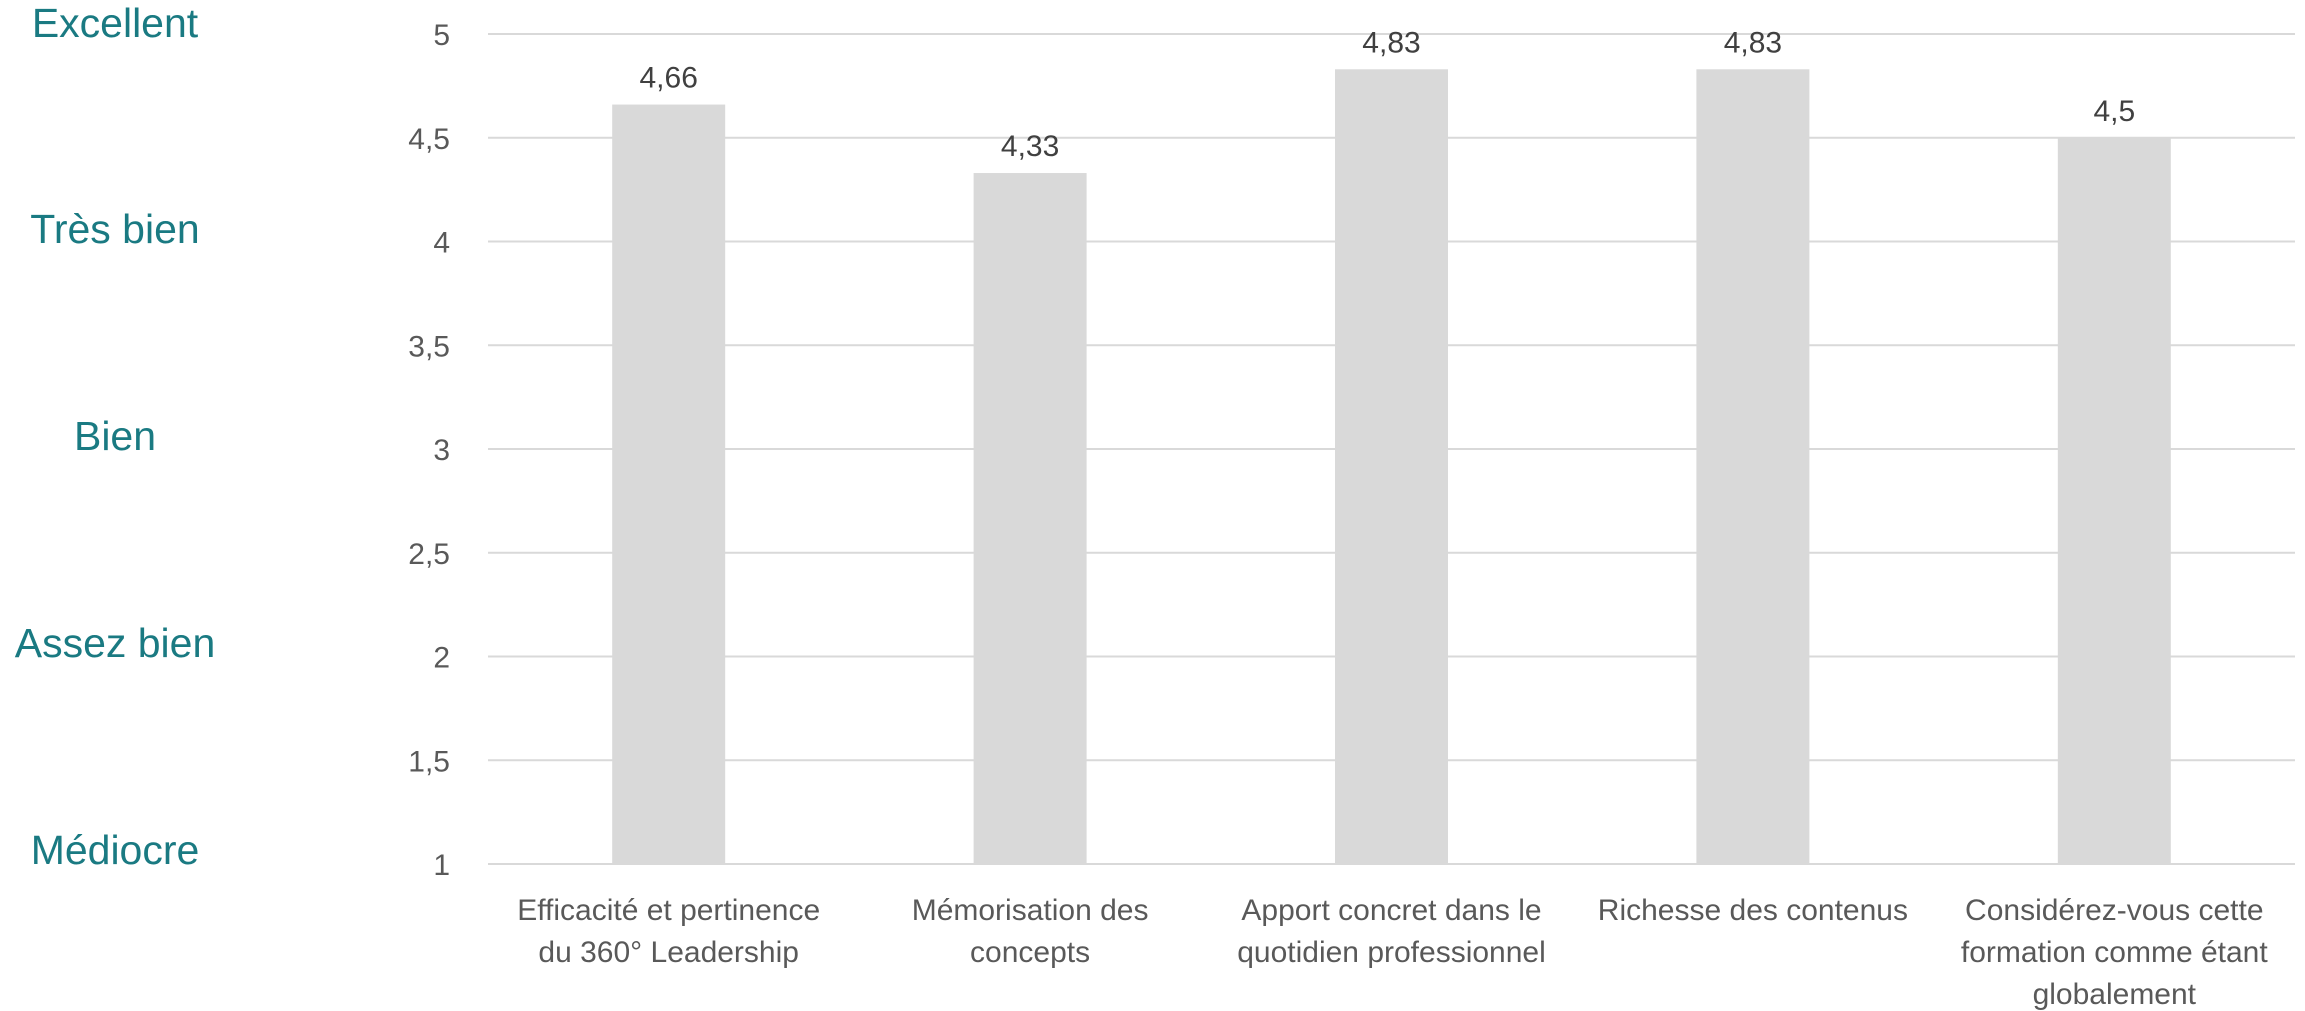  Describe the element at coordinates (1030, 910) in the screenshot. I see `x-tick-label: Mémorisation des` at that location.